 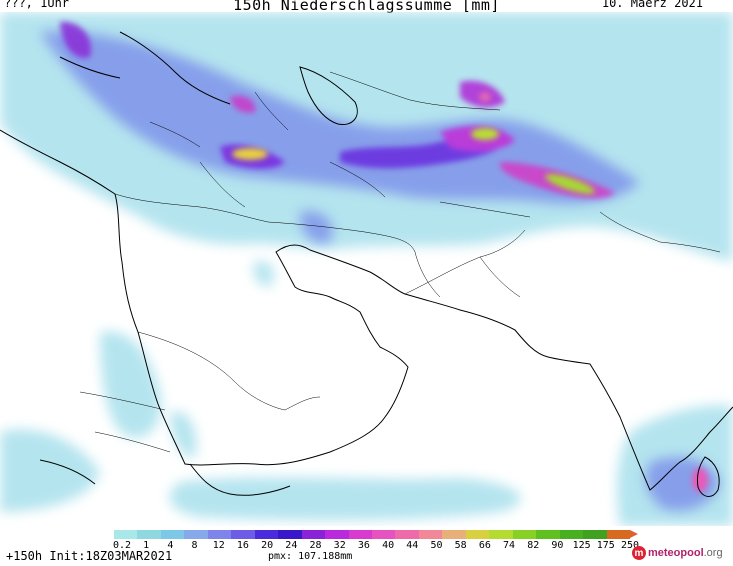 What do you see at coordinates (315, 545) in the screenshot?
I see `colorbar-tick-label: 28` at bounding box center [315, 545].